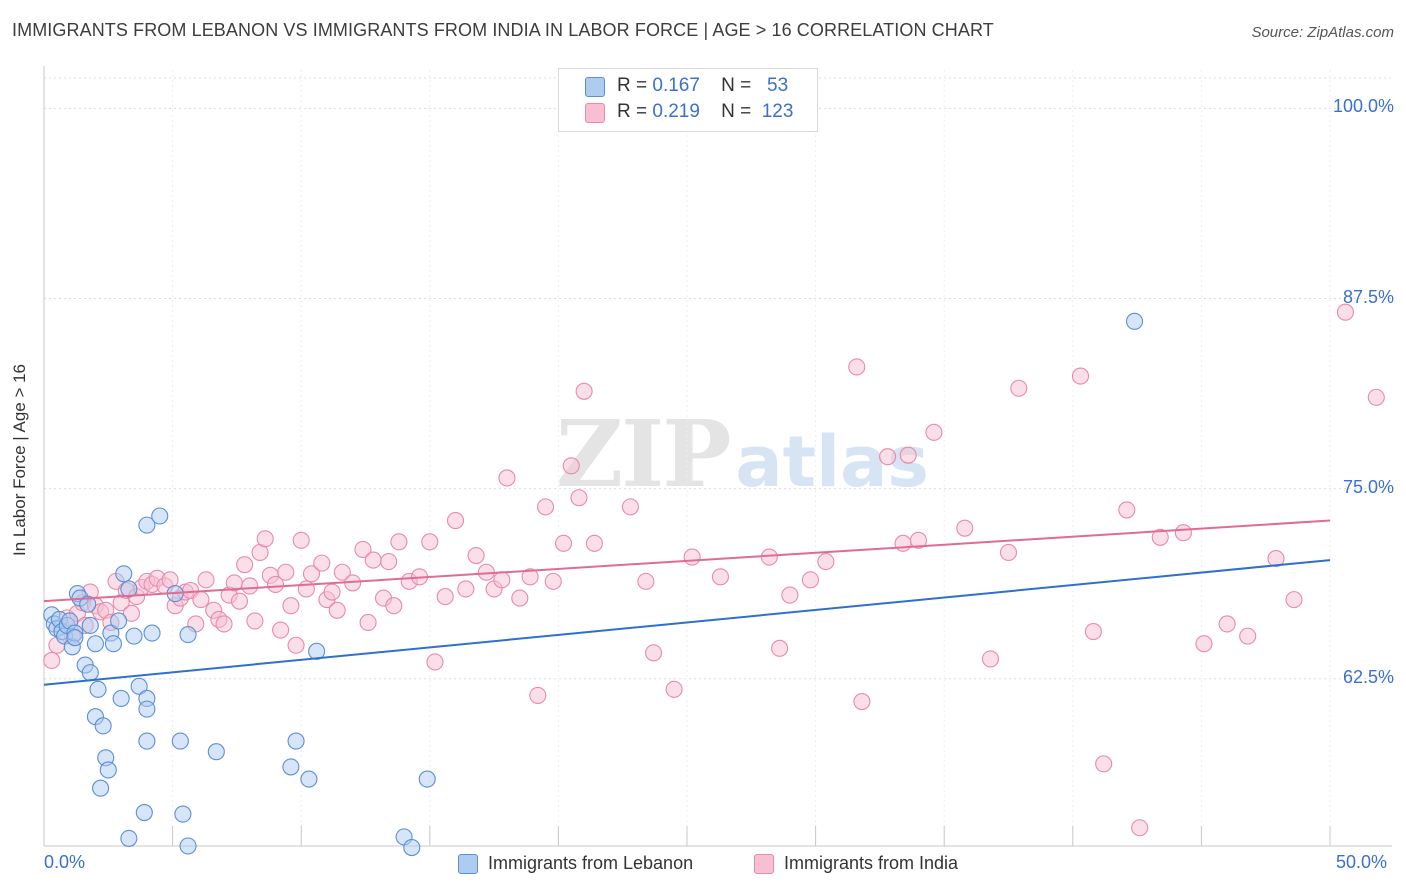 This screenshot has width=1406, height=892. Describe the element at coordinates (1322, 32) in the screenshot. I see `source-label: Source: ZipAtlas.com` at that location.